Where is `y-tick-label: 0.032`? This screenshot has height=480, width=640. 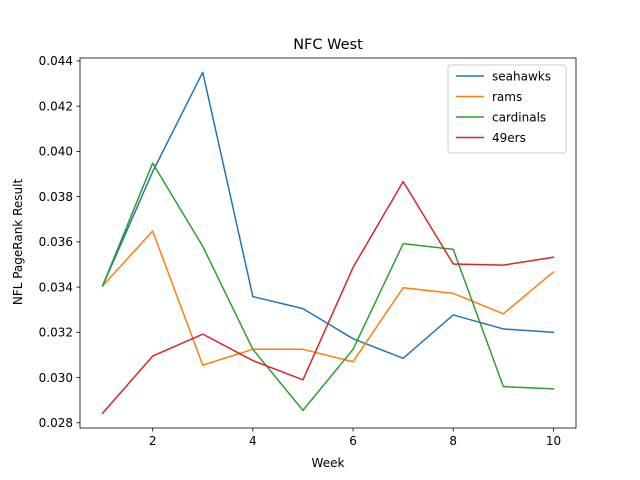 y-tick-label: 0.032 is located at coordinates (56, 333).